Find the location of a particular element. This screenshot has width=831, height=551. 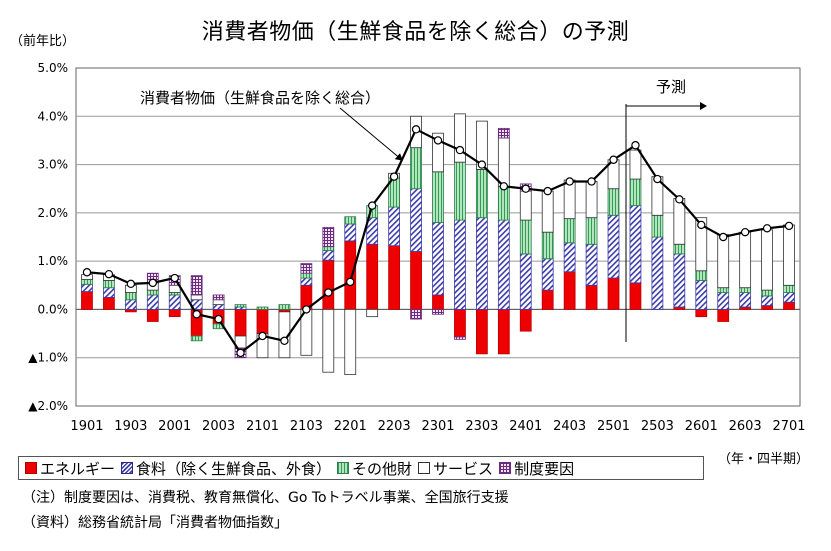

chart-title: 消費者物価（生鮮食品を除く総合）の予測 is located at coordinates (415, 32).